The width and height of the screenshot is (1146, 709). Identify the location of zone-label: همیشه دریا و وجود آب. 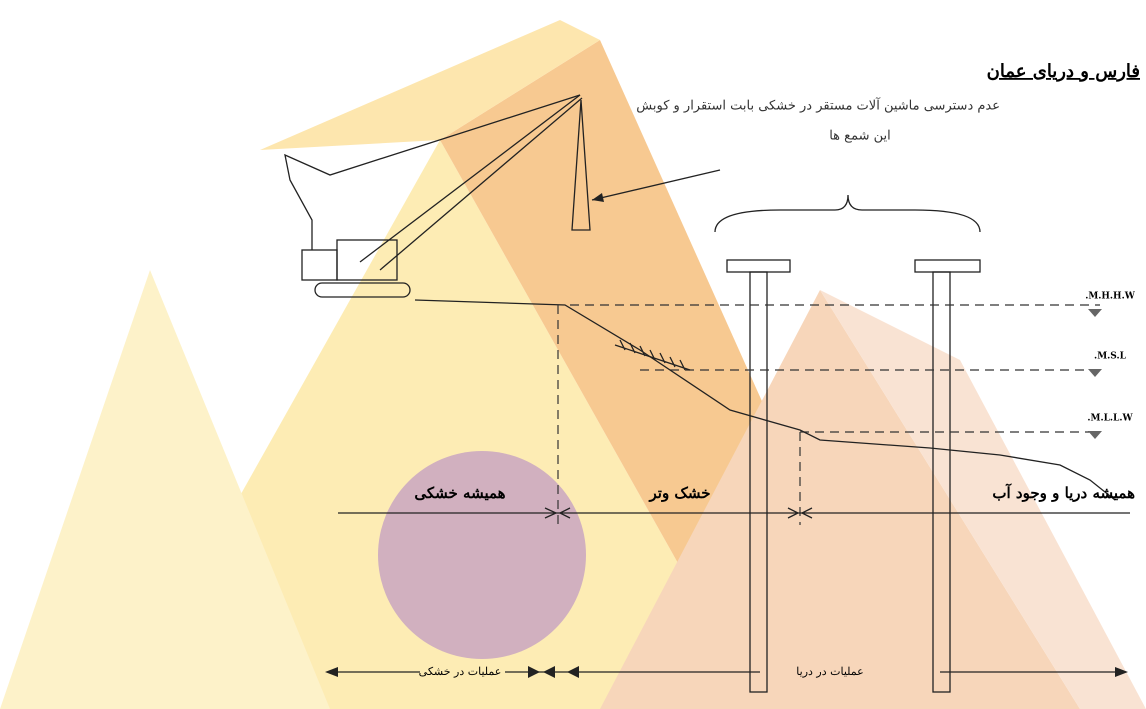
(1063, 492).